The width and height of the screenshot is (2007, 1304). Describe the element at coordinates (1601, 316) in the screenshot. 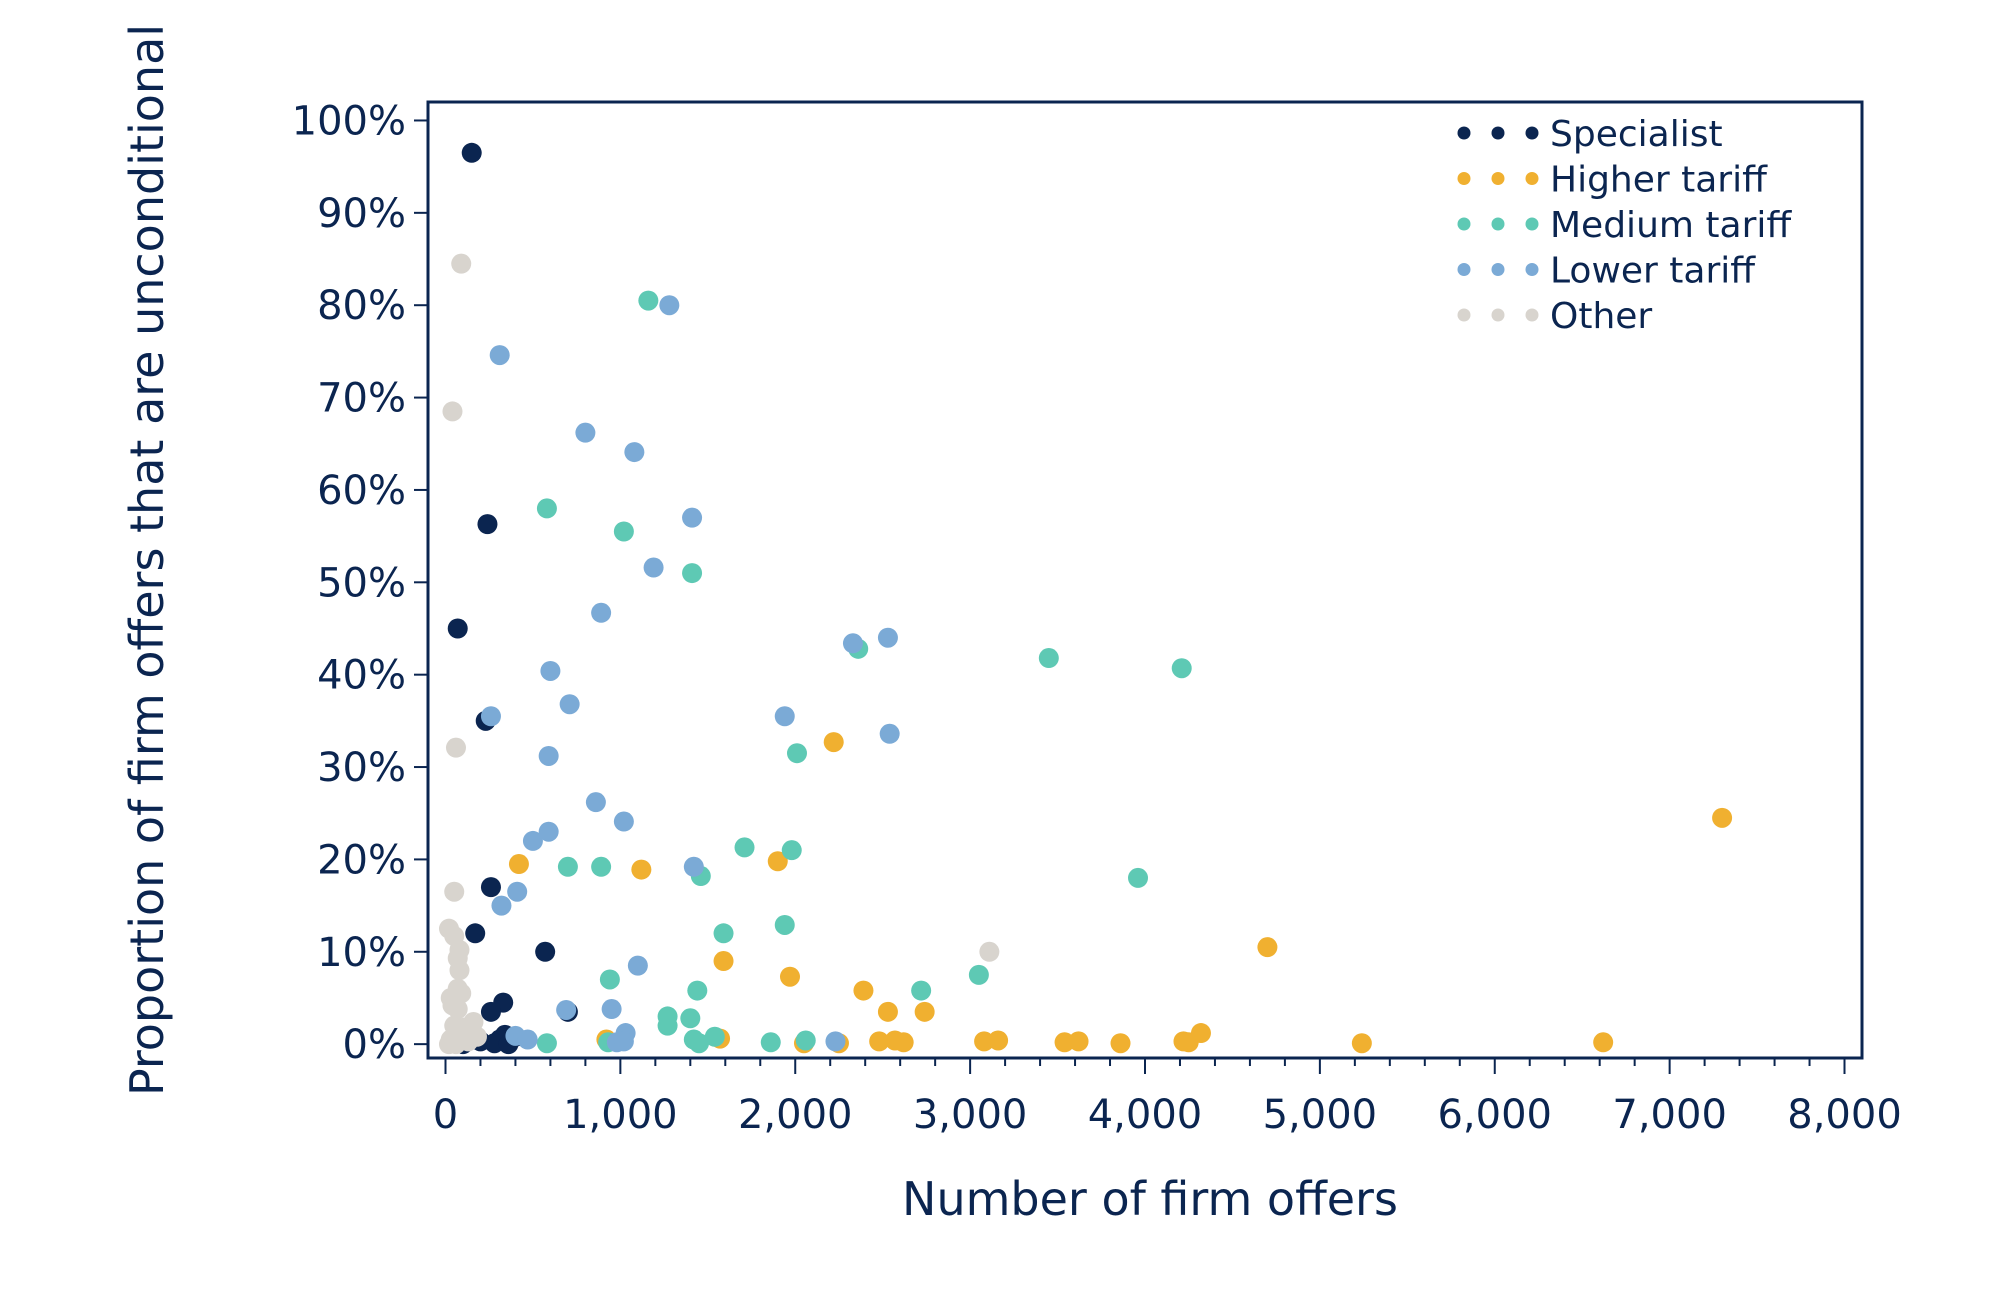

I see `legend-label: Other` at that location.